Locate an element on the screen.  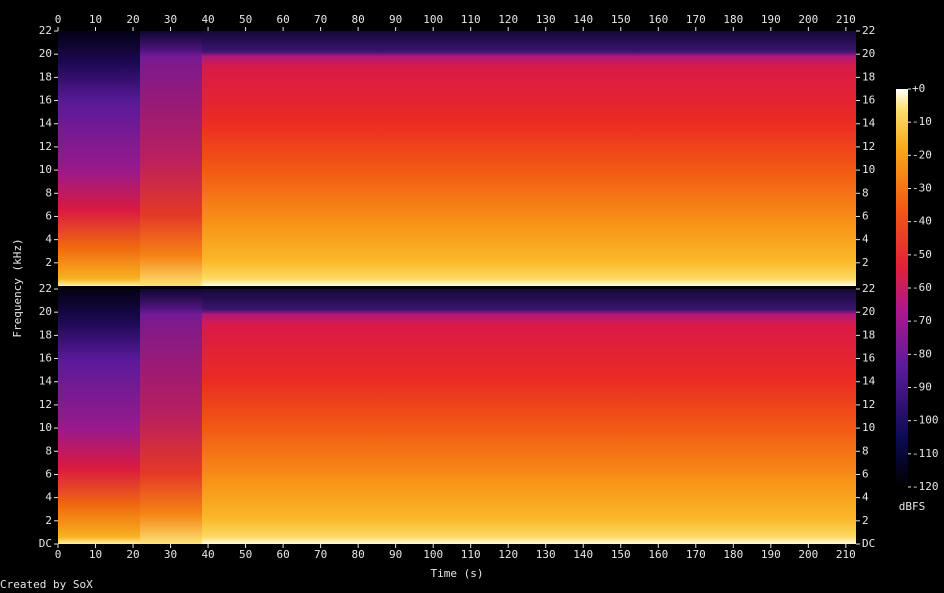
colorbar-tick-label: -30 is located at coordinates (922, 188).